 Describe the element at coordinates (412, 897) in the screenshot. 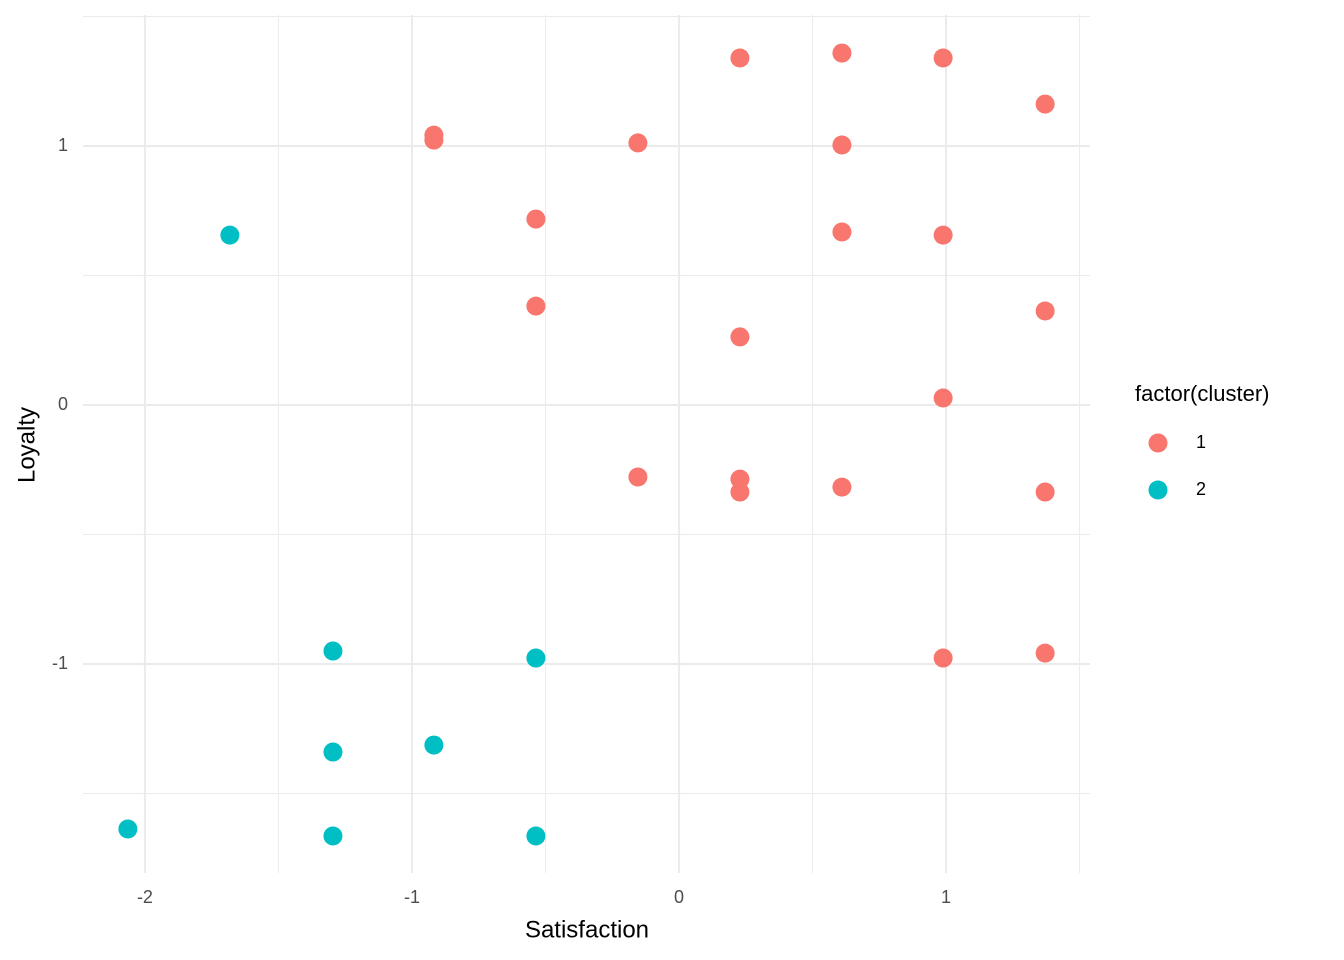

I see `x-tick-label: -1` at that location.